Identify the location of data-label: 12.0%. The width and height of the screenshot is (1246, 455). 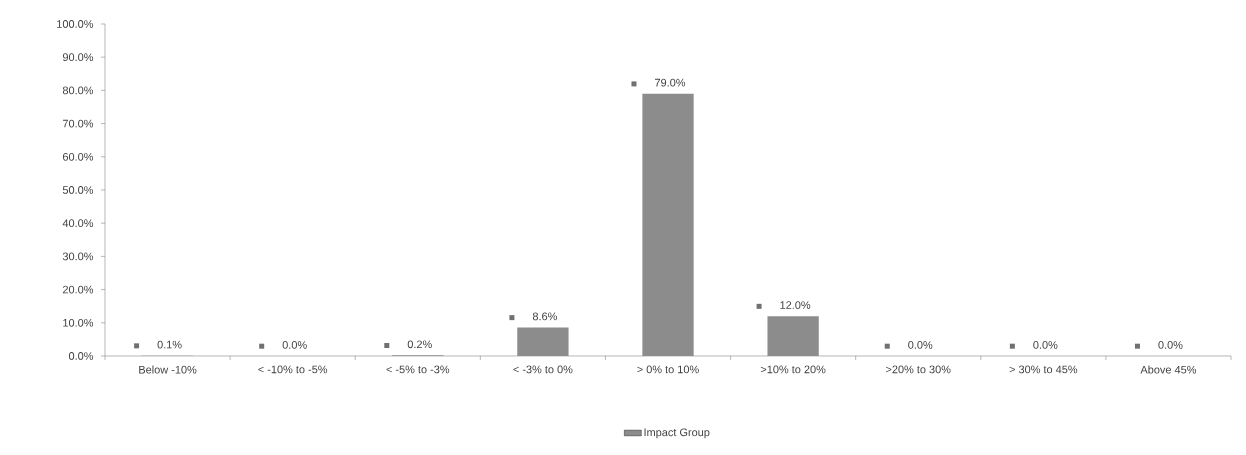
(795, 305).